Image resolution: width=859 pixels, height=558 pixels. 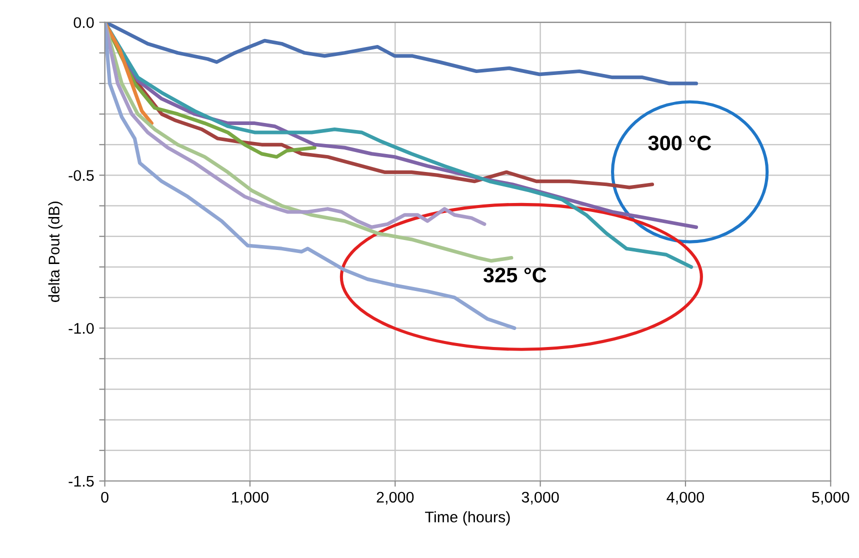 I want to click on annotation: 325 °C, so click(x=514, y=275).